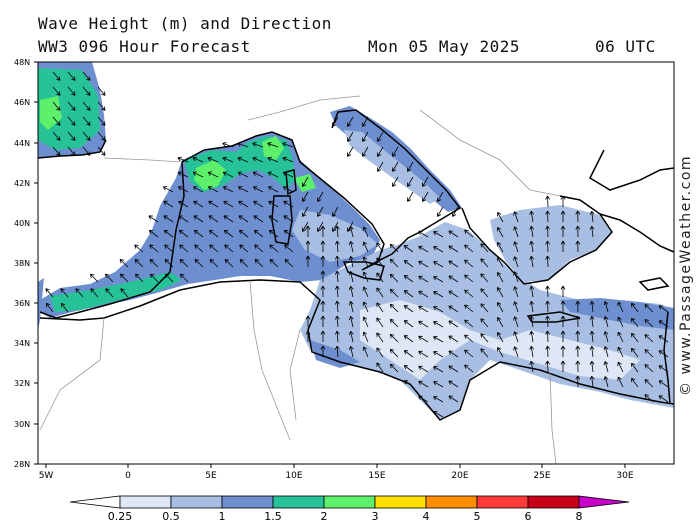  I want to click on colorbar-max-arrow, so click(604, 502).